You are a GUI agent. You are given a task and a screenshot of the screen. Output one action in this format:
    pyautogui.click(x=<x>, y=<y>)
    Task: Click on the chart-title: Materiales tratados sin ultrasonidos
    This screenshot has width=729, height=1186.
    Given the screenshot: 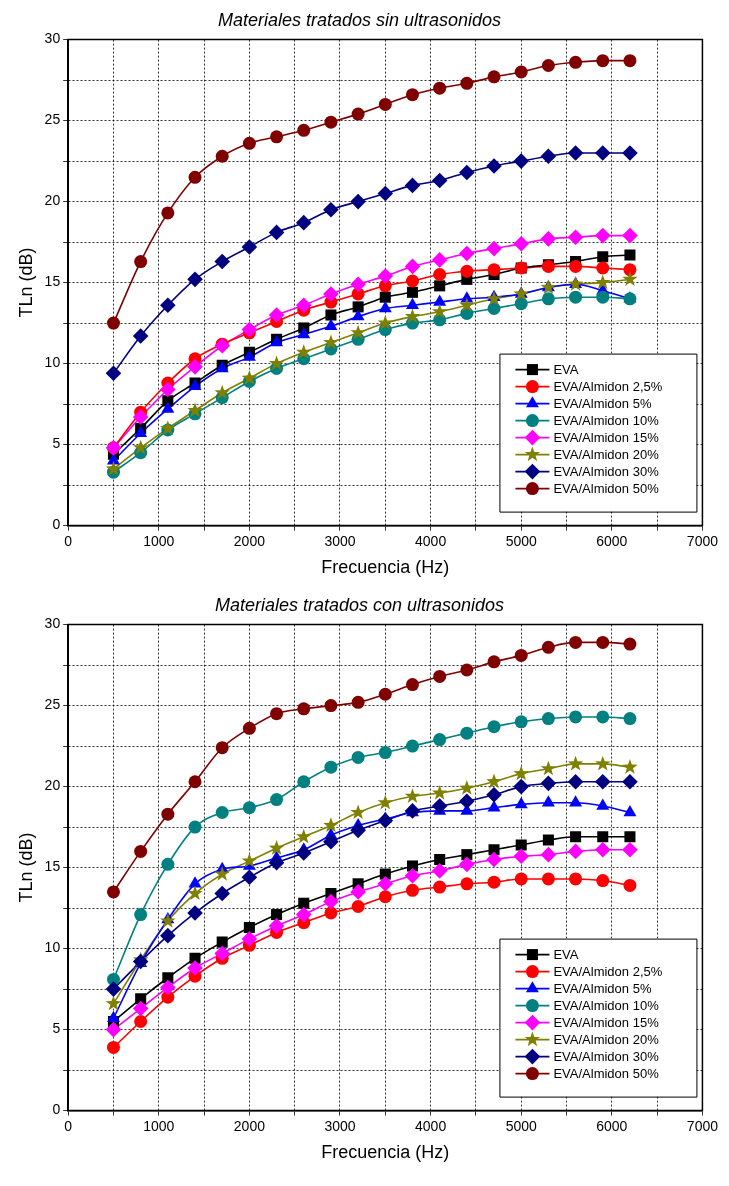 What is the action you would take?
    pyautogui.click(x=359, y=19)
    